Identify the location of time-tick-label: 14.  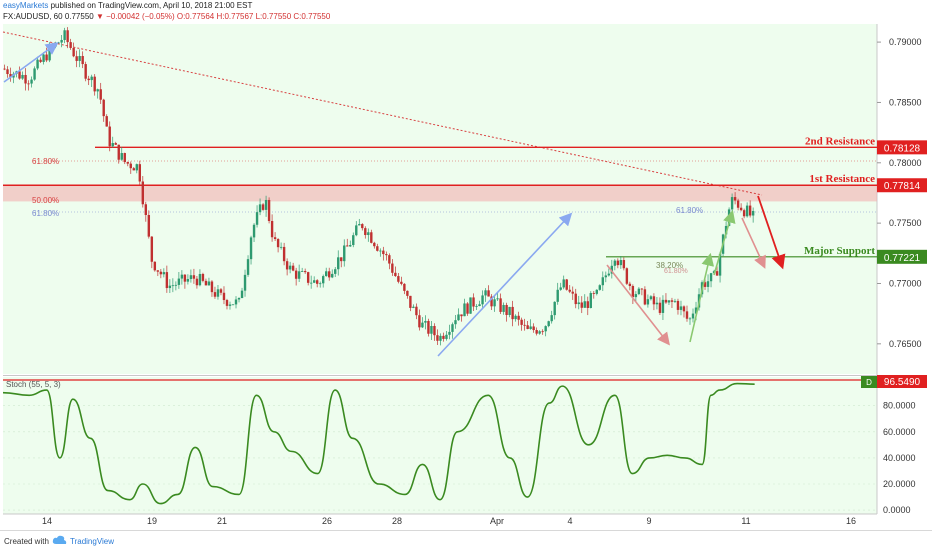
(47, 521).